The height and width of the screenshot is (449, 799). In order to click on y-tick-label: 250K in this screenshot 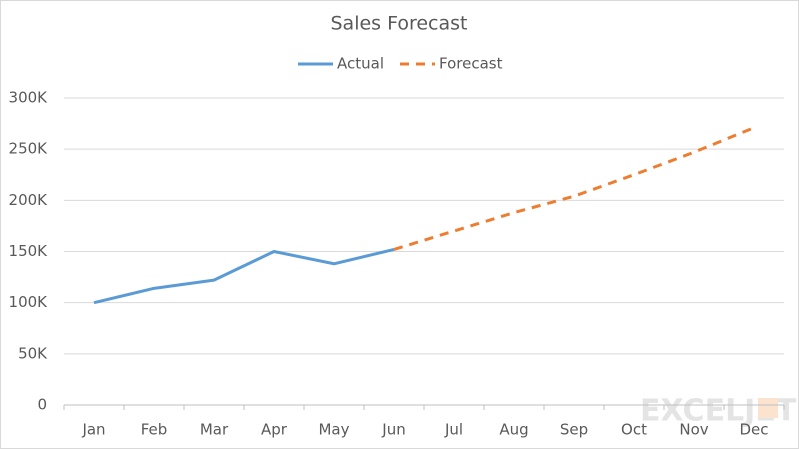, I will do `click(29, 149)`.